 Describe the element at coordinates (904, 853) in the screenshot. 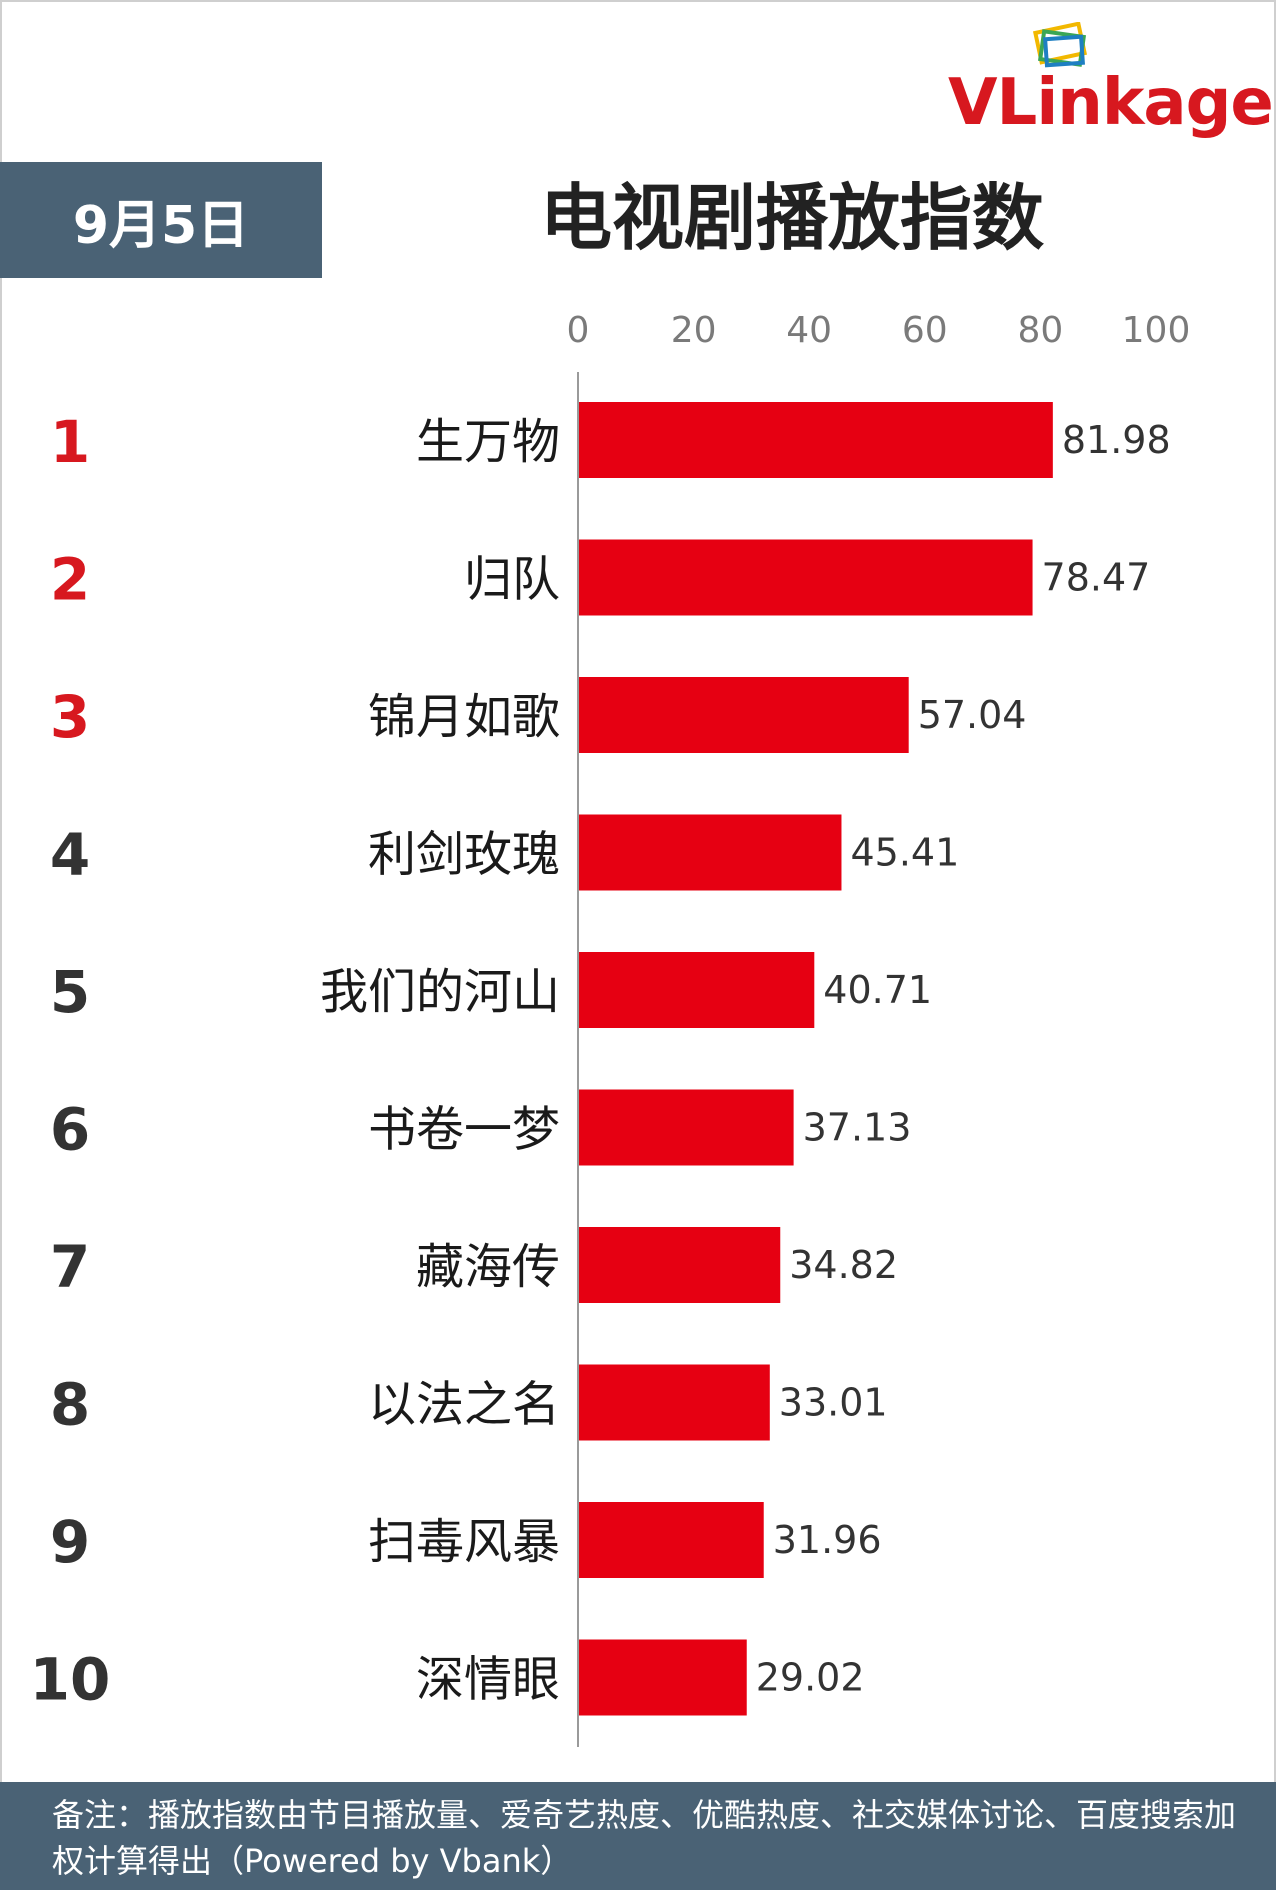

I see `value-label: 45.41` at that location.